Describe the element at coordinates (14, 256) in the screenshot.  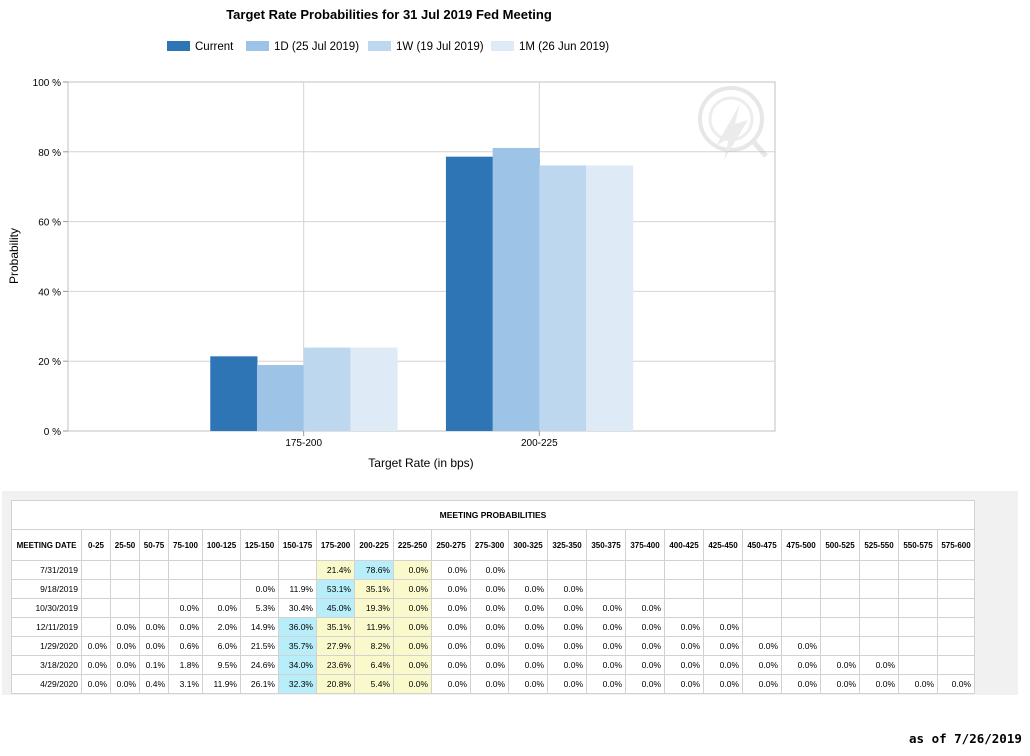
I see `y-axis-label: Probability` at that location.